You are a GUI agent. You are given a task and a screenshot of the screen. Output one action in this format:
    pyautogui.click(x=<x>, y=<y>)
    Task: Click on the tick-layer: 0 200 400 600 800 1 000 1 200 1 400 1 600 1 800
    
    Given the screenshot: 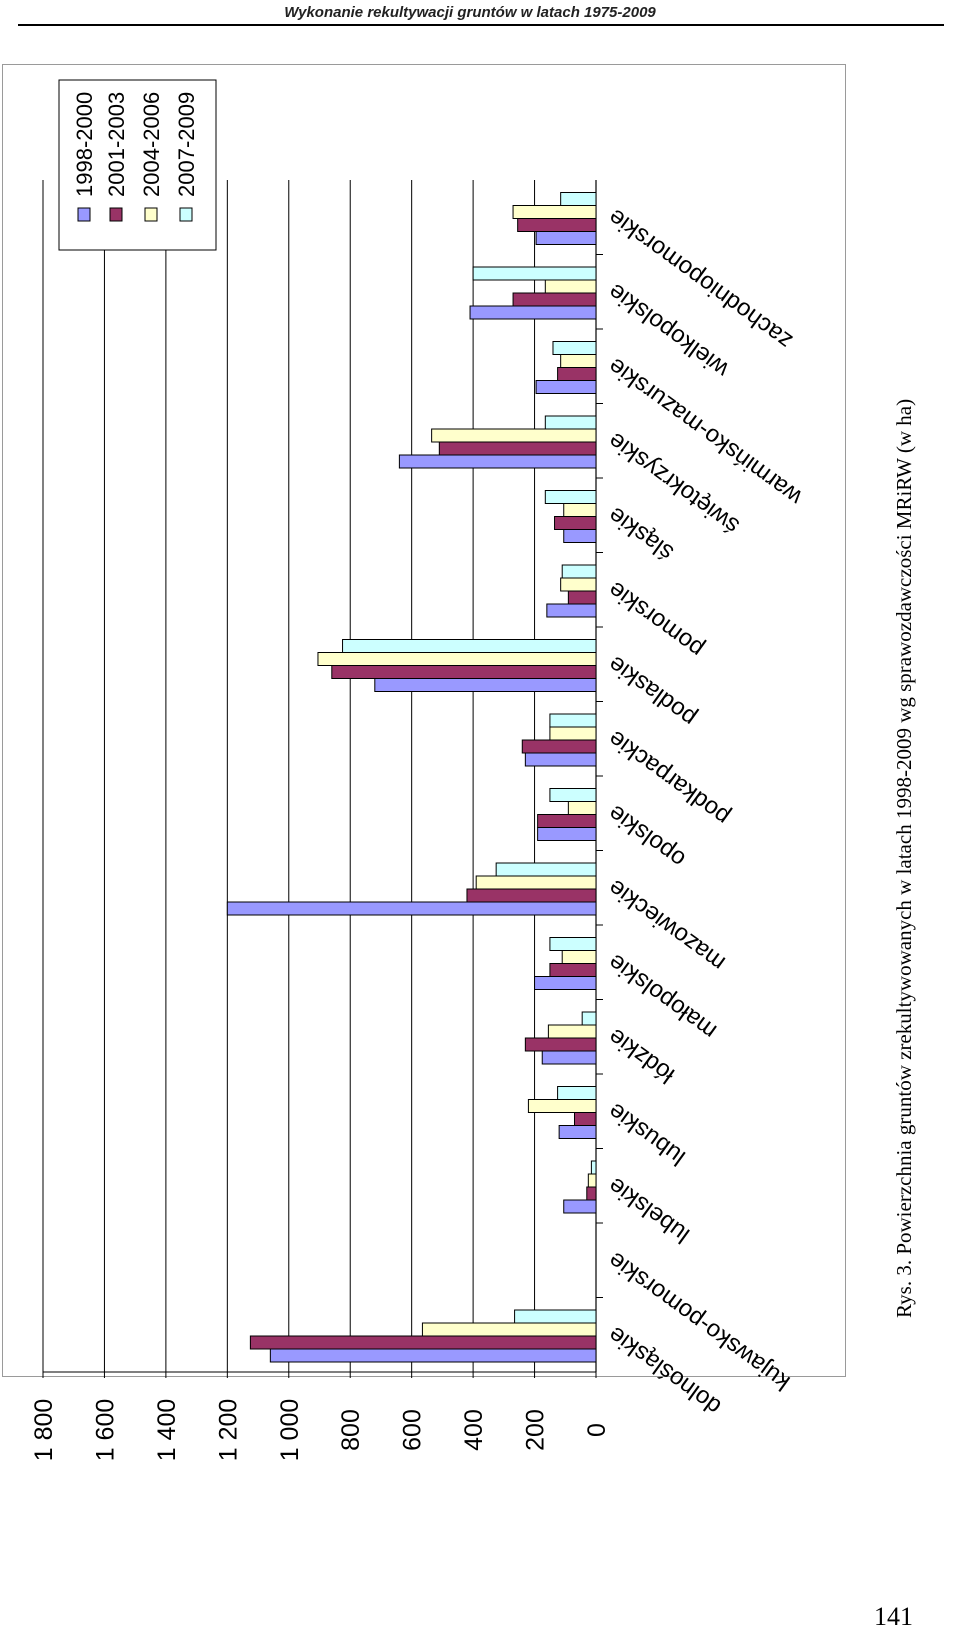 What is the action you would take?
    pyautogui.click(x=320, y=1430)
    